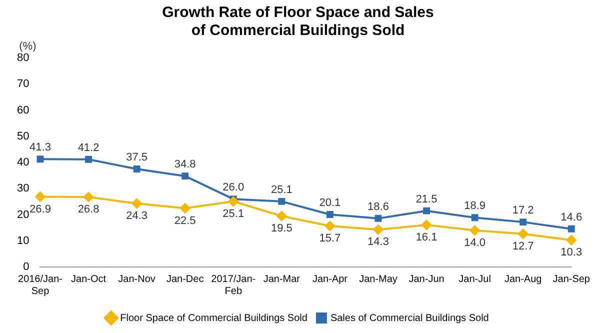 This screenshot has width=596, height=333. What do you see at coordinates (23, 162) in the screenshot?
I see `y-tick-label: 40` at bounding box center [23, 162].